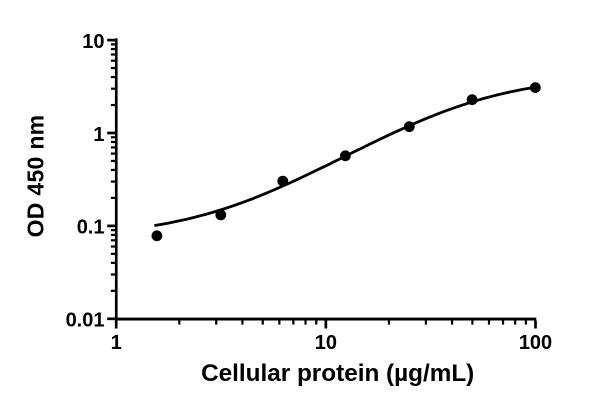 The height and width of the screenshot is (405, 600). Describe the element at coordinates (535, 343) in the screenshot. I see `svg-text: 100` at that location.